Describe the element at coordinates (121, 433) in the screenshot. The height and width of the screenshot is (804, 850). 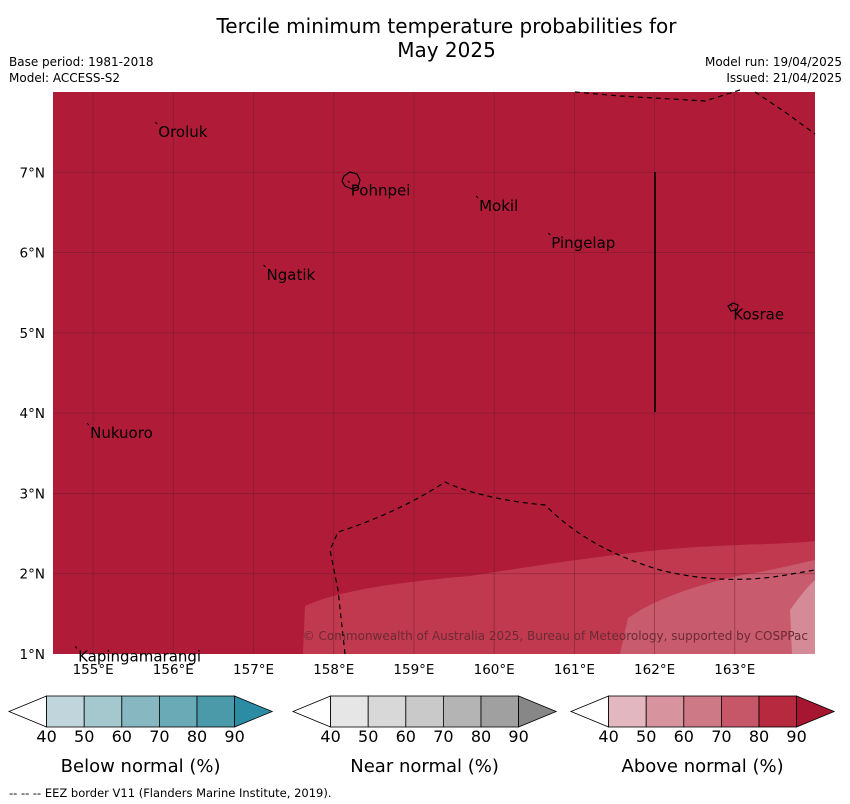
I see `place-label: Nukuoro` at that location.